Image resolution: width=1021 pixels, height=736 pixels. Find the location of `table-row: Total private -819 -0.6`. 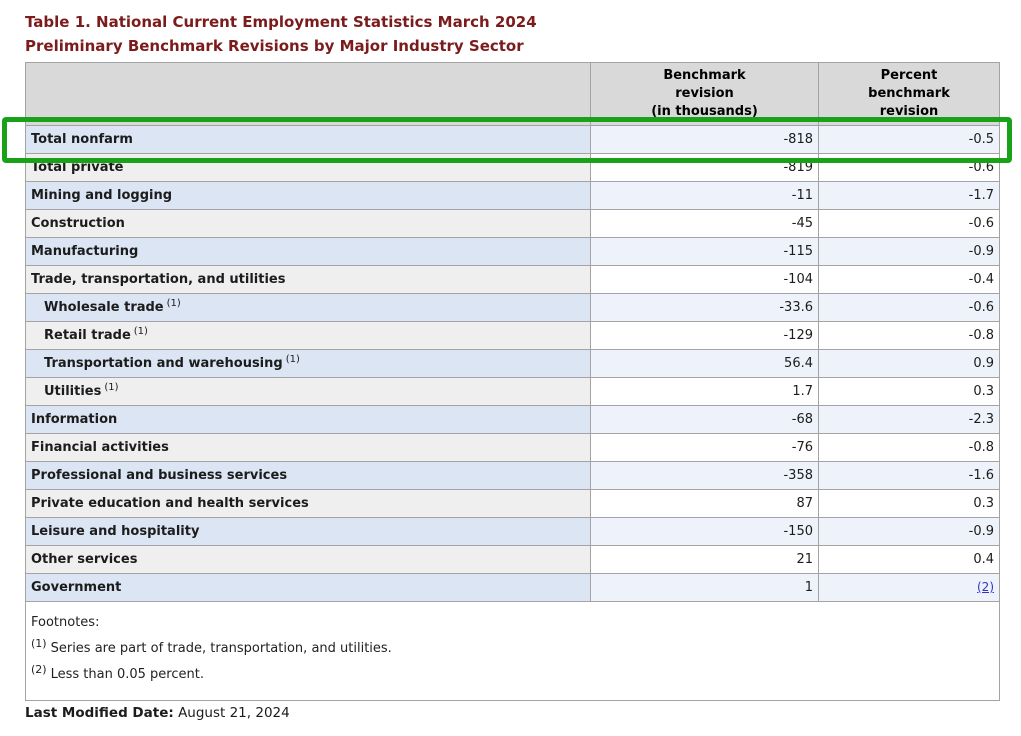

table-row: Total private -819 -0.6 is located at coordinates (512, 167).